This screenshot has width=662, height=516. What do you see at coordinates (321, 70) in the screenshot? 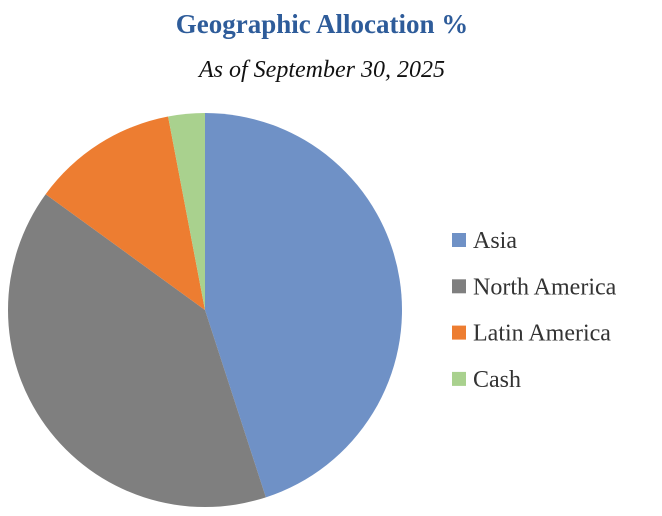
I see `chart-subtitle: As of September 30, 2025` at bounding box center [321, 70].